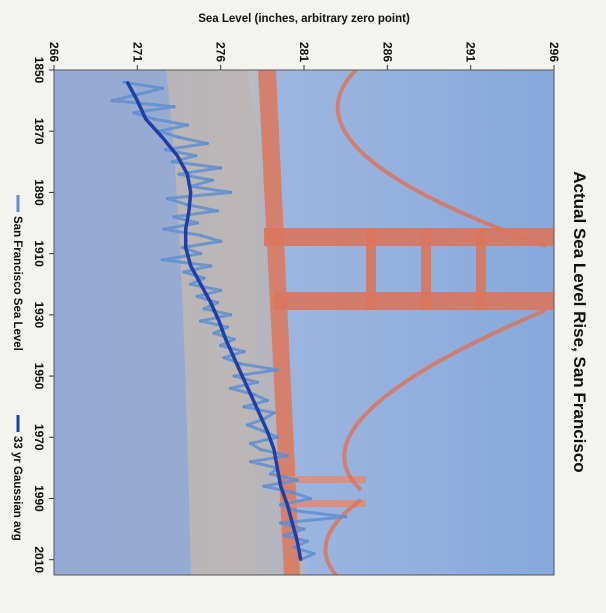  Describe the element at coordinates (54, 52) in the screenshot. I see `y-tick-label: 266` at that location.